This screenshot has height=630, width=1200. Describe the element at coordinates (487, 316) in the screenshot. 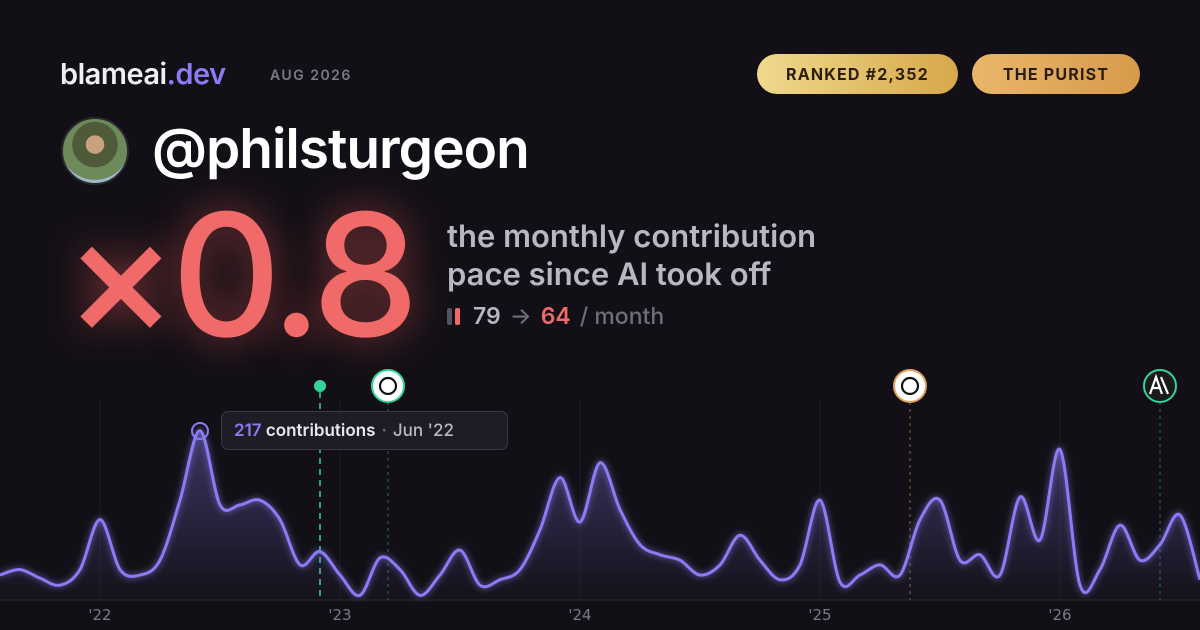

I see `before-value: 79` at that location.